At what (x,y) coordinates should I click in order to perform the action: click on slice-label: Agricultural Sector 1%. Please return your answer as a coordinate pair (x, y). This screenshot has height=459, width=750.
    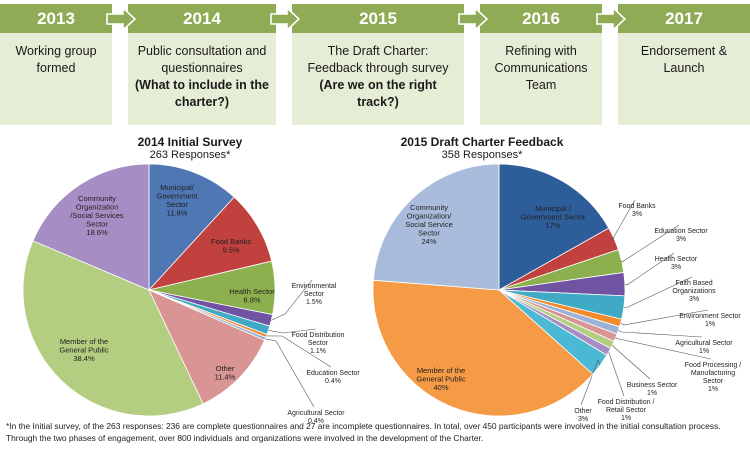
    Looking at the image, I should click on (704, 347).